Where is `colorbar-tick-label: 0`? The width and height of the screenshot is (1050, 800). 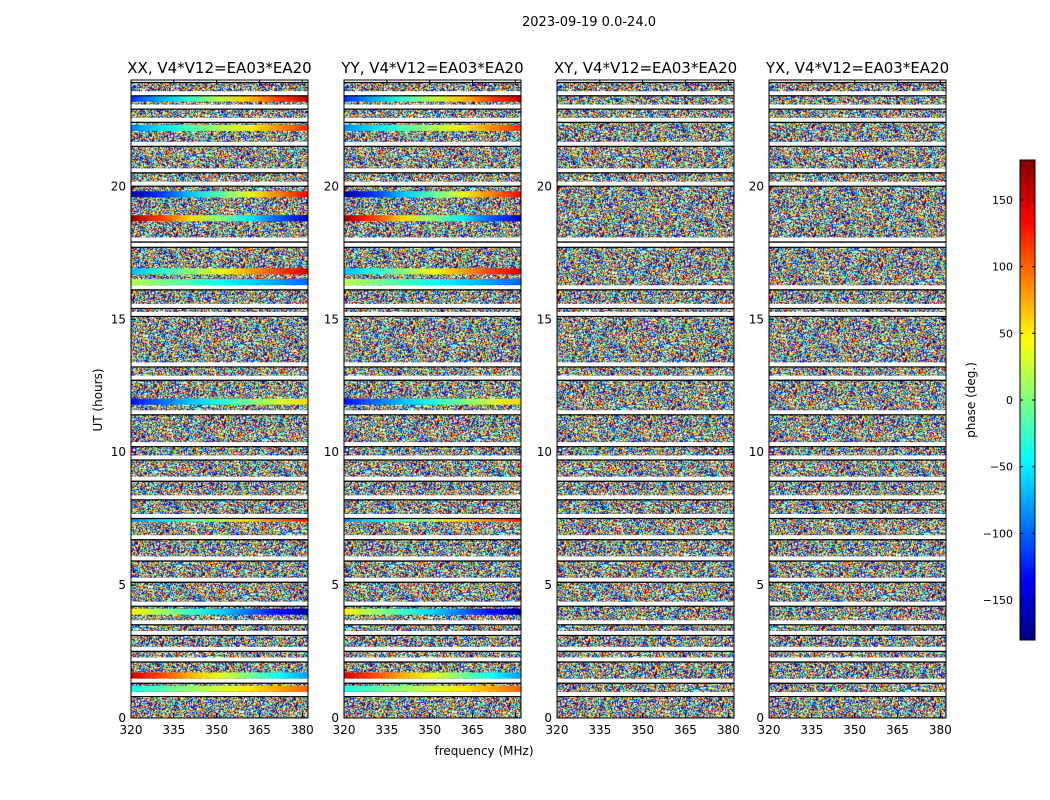 colorbar-tick-label: 0 is located at coordinates (1009, 400).